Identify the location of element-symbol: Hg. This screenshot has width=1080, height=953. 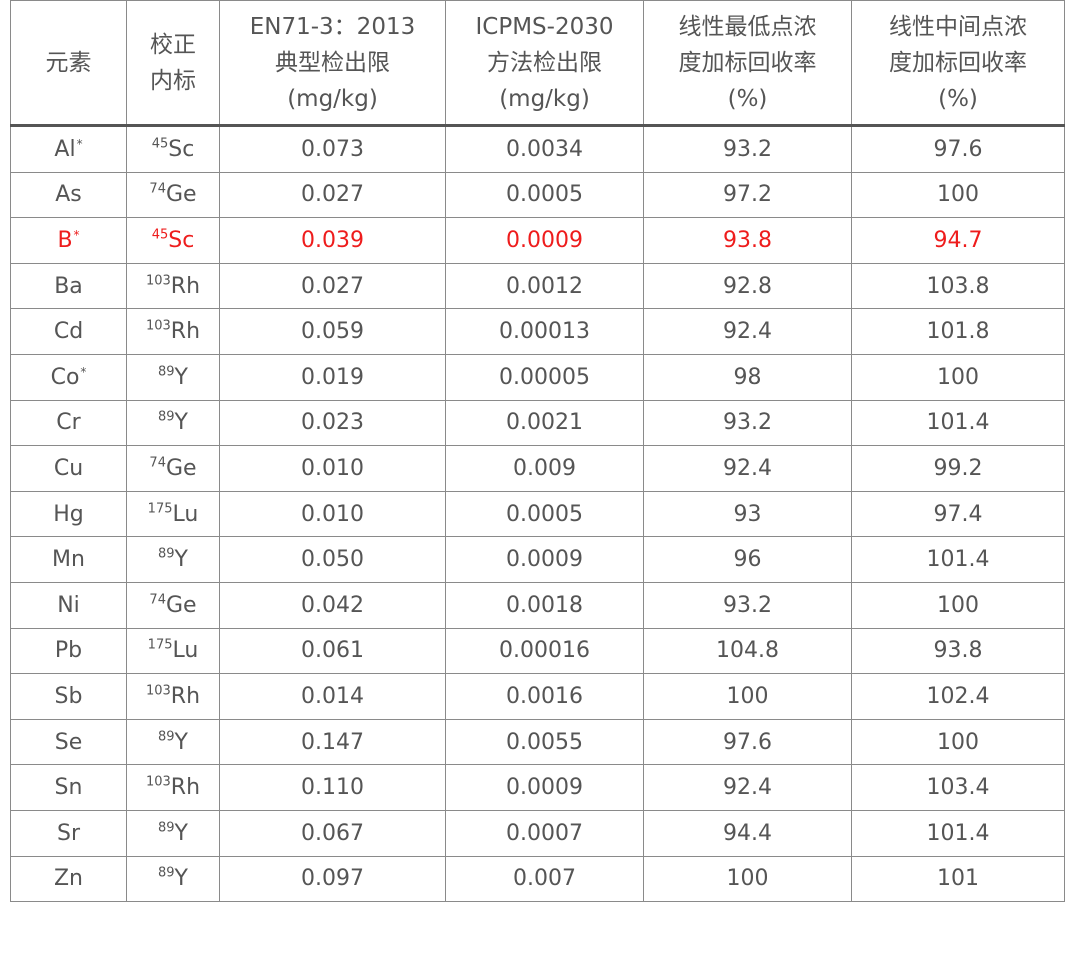
(68, 514).